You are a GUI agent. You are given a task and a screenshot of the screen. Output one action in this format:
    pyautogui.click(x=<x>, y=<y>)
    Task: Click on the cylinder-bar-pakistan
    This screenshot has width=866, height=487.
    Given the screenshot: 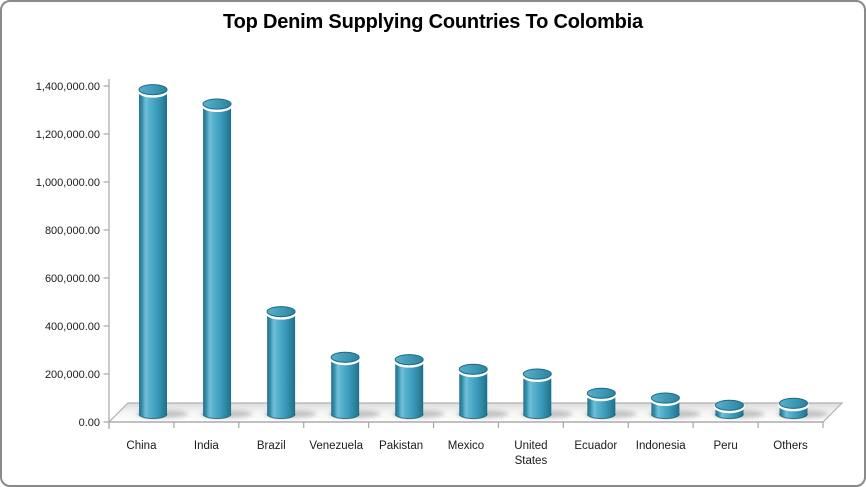 What is the action you would take?
    pyautogui.click(x=409, y=387)
    